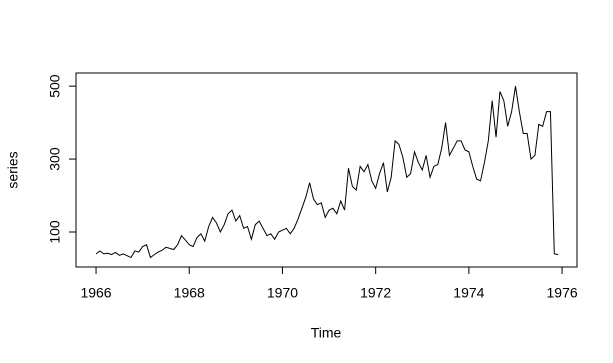 The width and height of the screenshot is (613, 363). I want to click on x-tick-label: 1972, so click(375, 293).